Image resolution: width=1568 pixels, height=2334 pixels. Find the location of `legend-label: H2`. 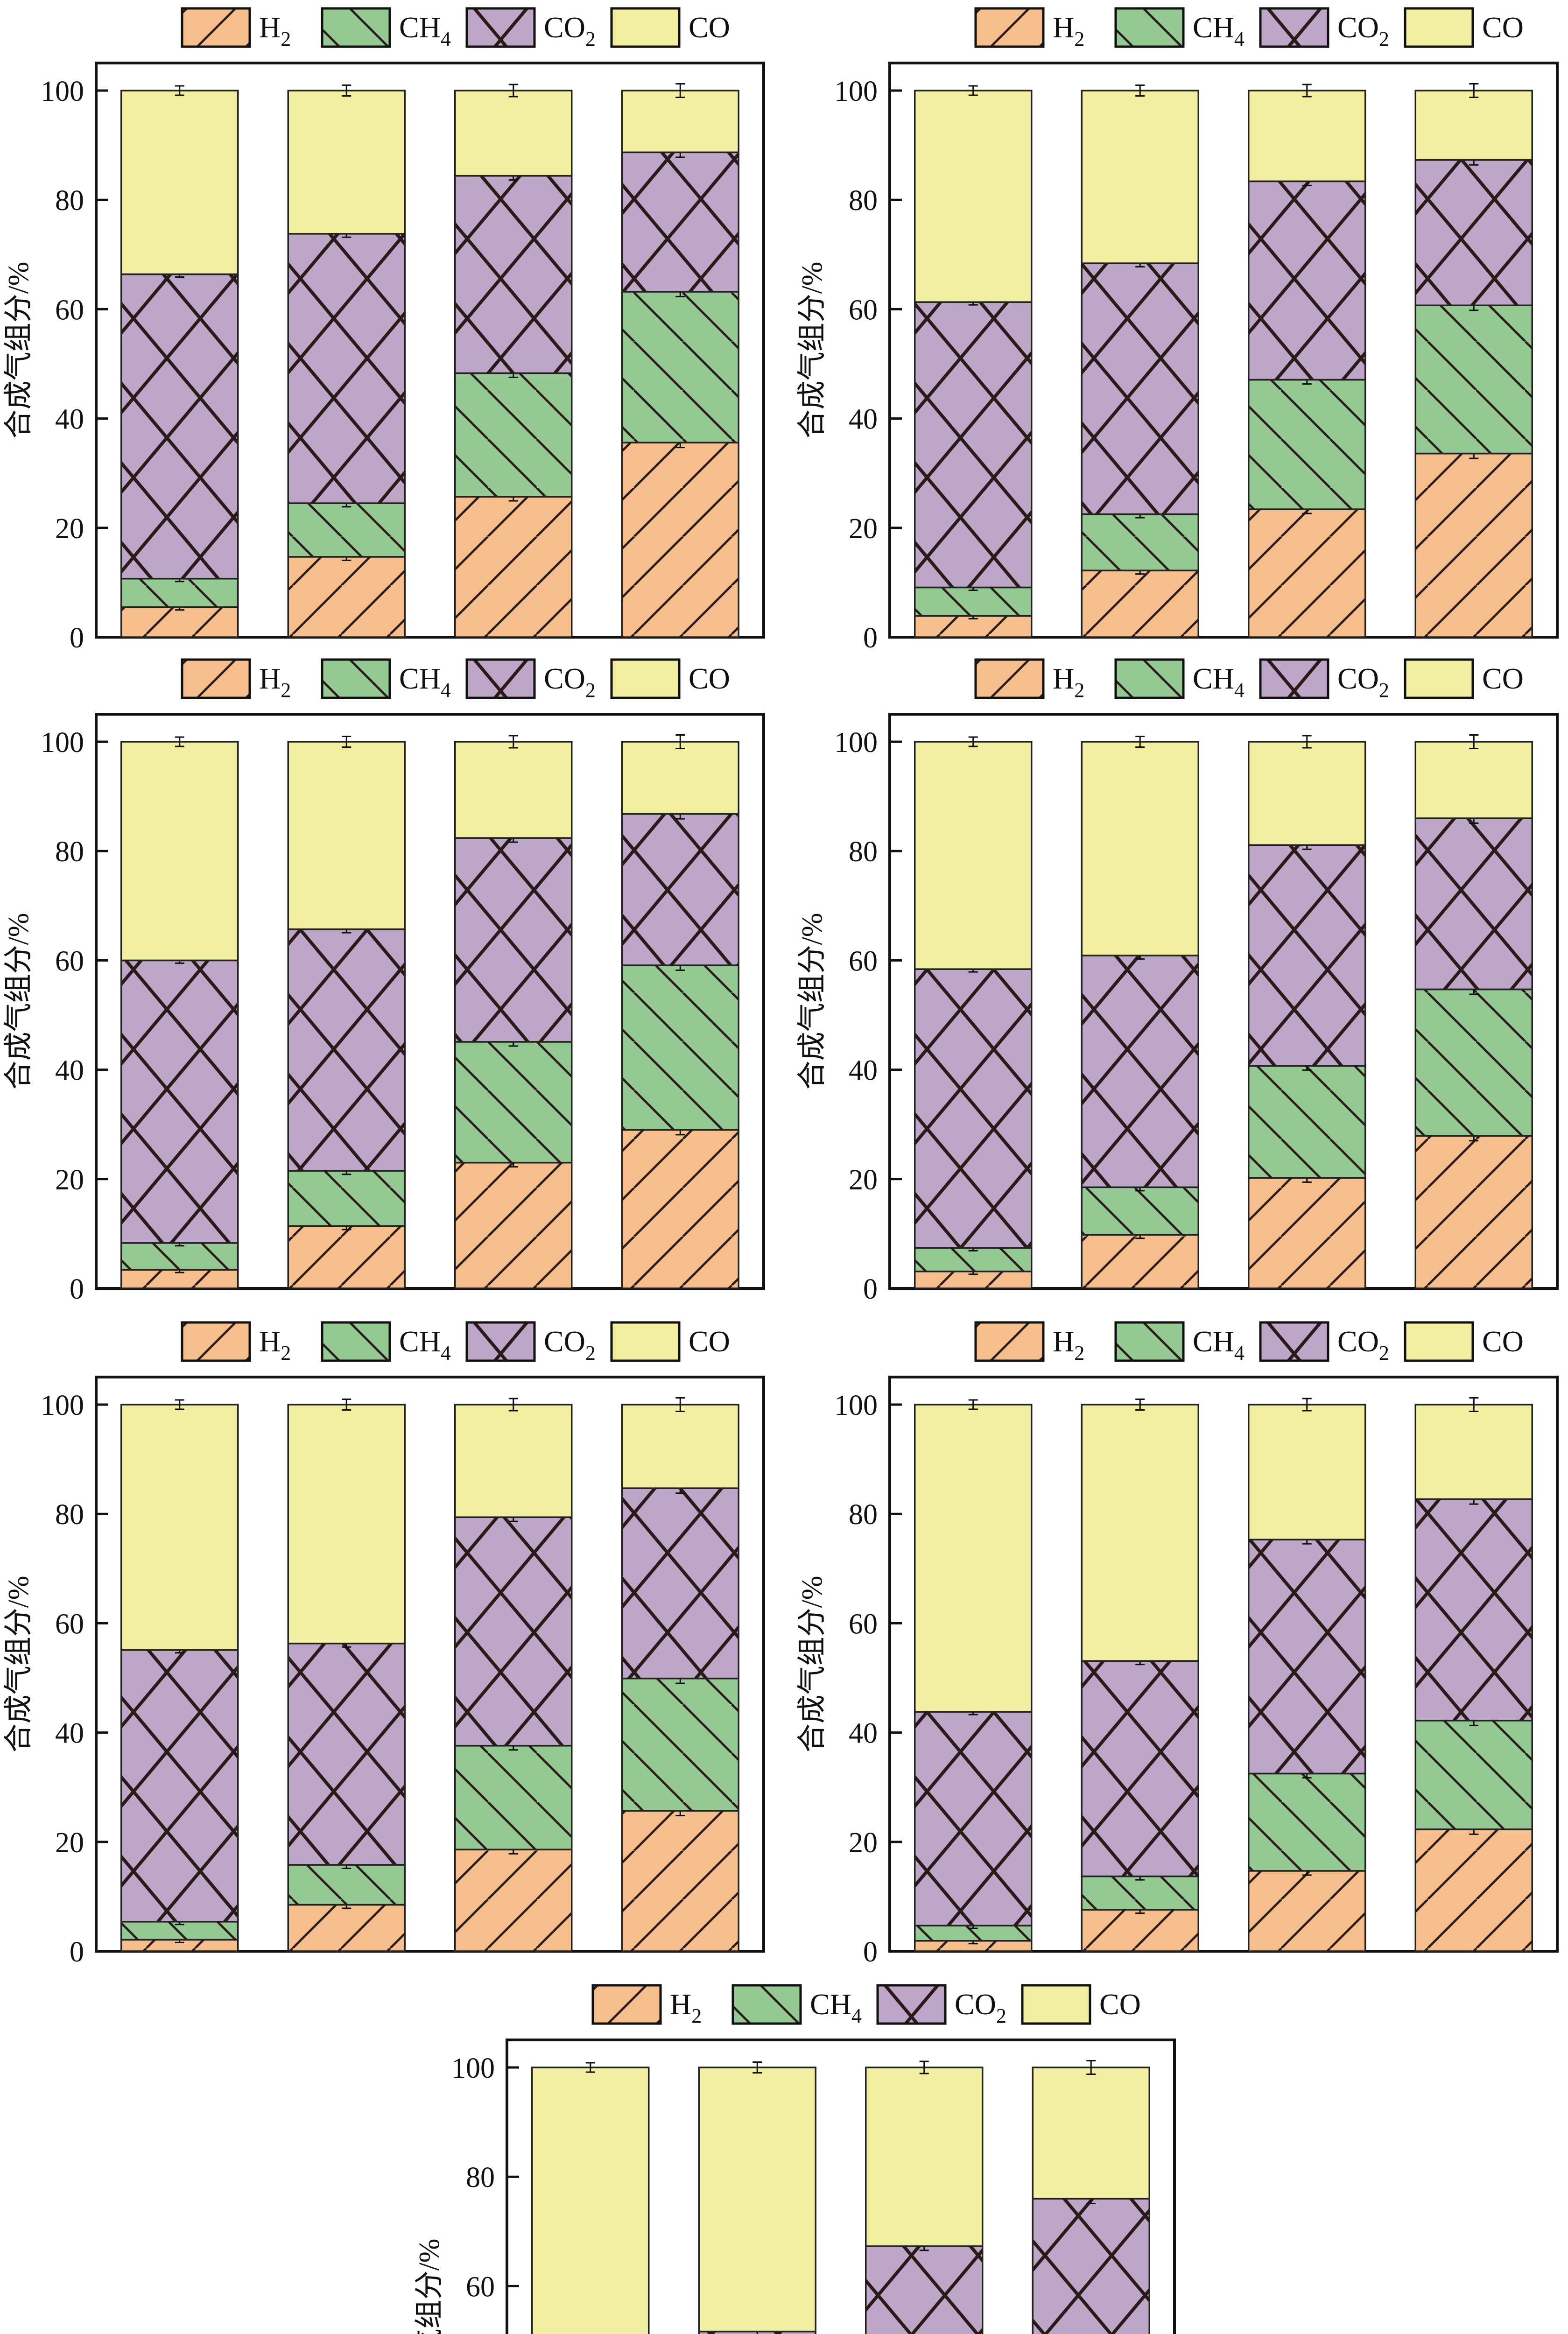

legend-label: H2 is located at coordinates (1068, 30).